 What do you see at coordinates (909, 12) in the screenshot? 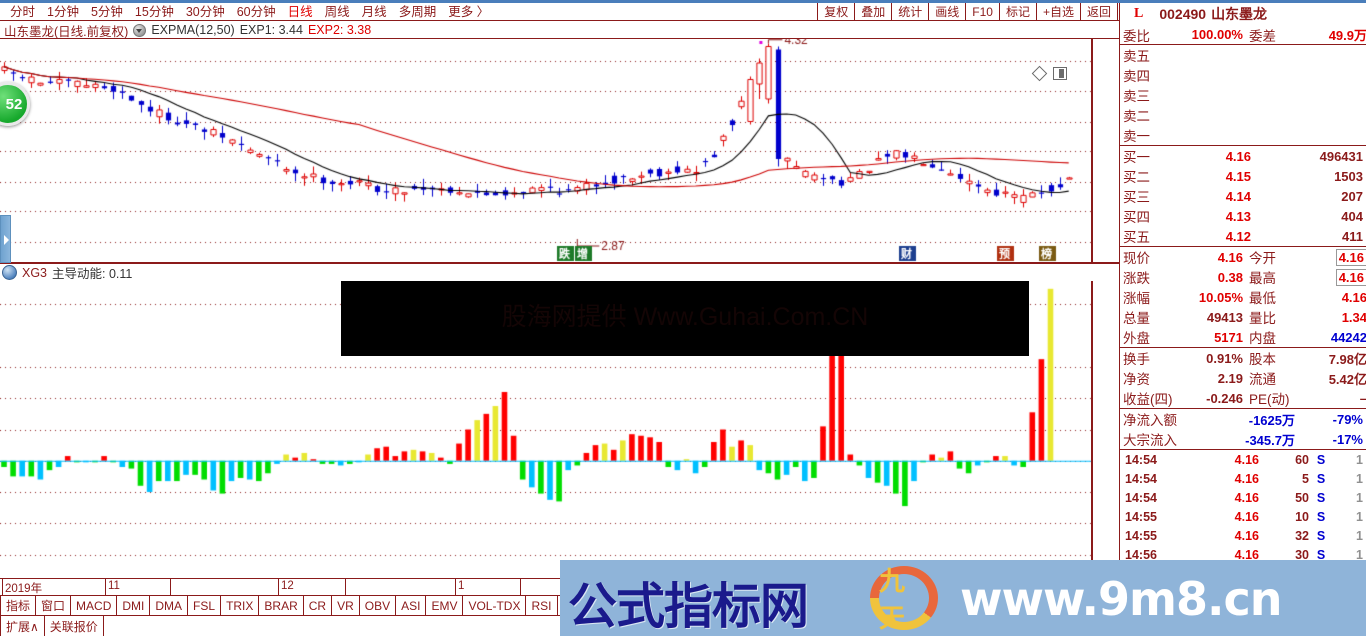
I see `tool-统计: 统计` at bounding box center [909, 12].